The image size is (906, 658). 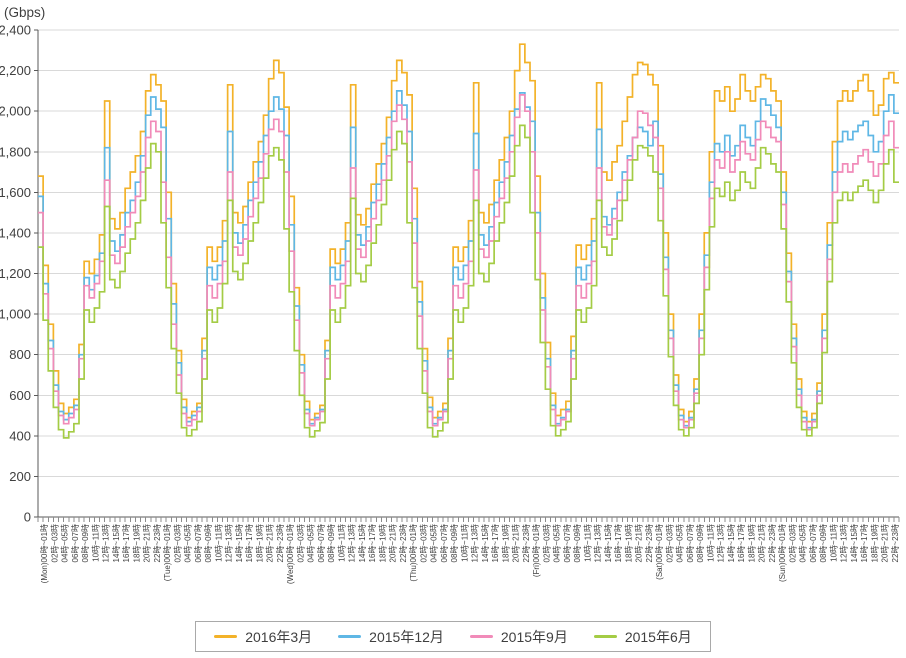 What do you see at coordinates (167, 552) in the screenshot?
I see `x-tick-label: (Tue)00時~01時` at bounding box center [167, 552].